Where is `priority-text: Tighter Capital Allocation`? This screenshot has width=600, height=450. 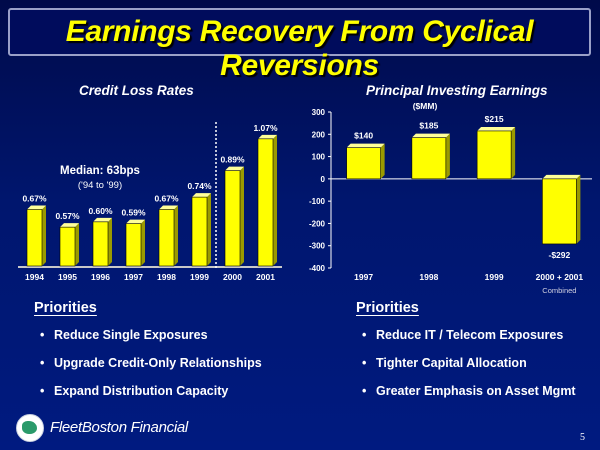
priority-text: Tighter Capital Allocation is located at coordinates (451, 363).